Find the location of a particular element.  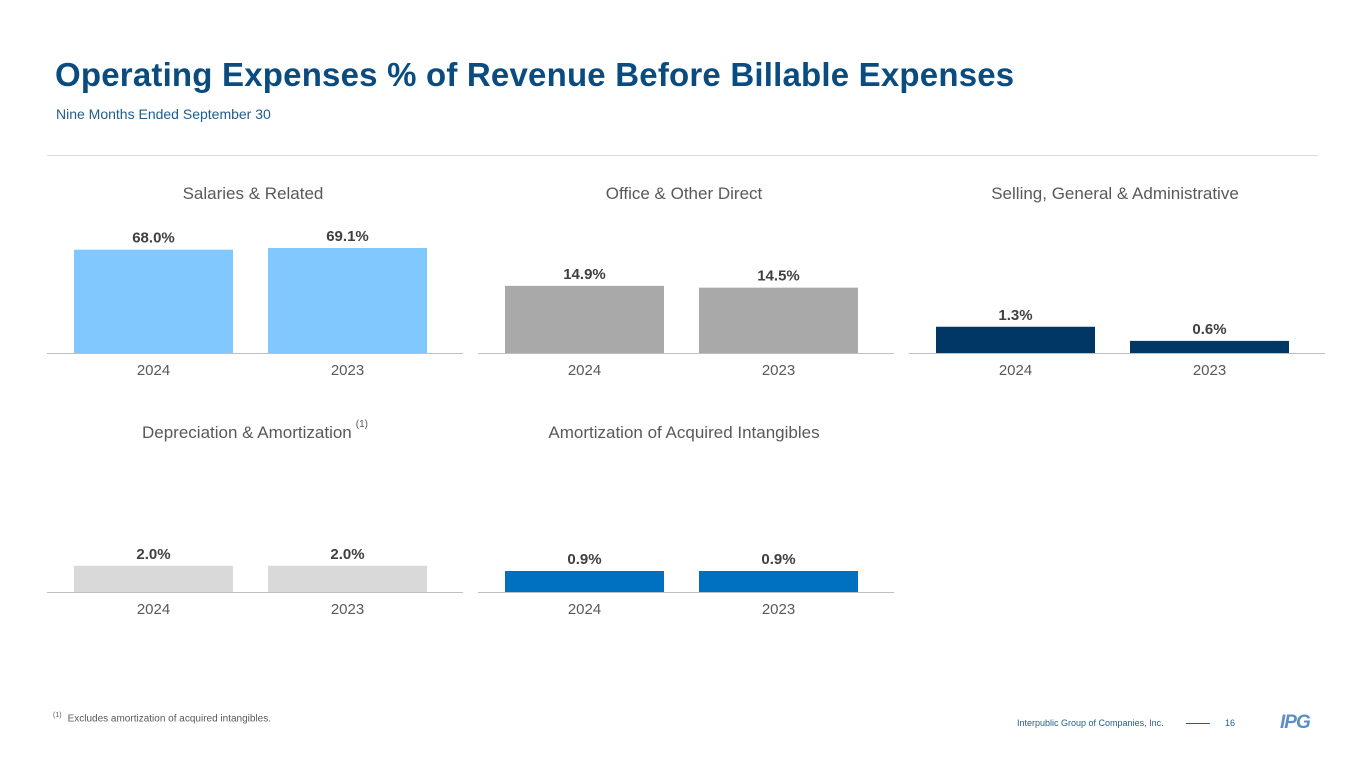

data-label: 14.9% is located at coordinates (584, 274).